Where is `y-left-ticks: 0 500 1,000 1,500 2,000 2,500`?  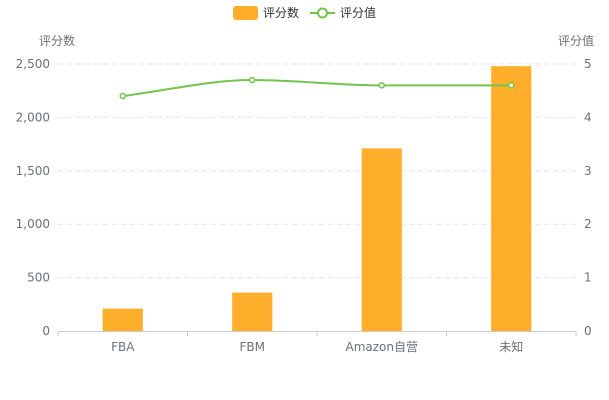
y-left-ticks: 0 500 1,000 1,500 2,000 2,500 is located at coordinates (33, 197).